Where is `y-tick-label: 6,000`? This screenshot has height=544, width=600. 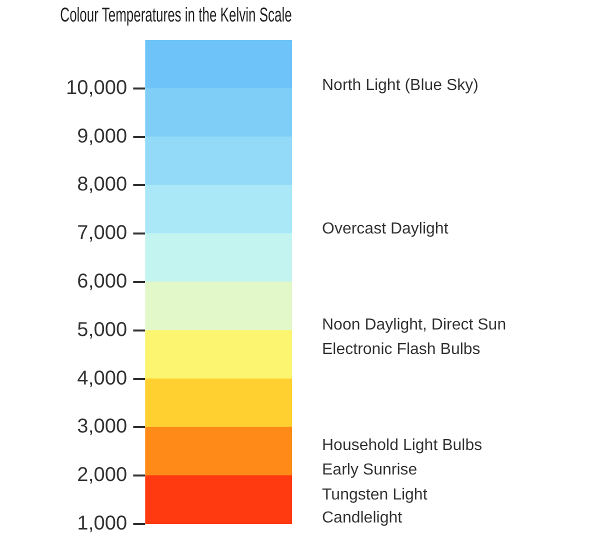
y-tick-label: 6,000 is located at coordinates (102, 281).